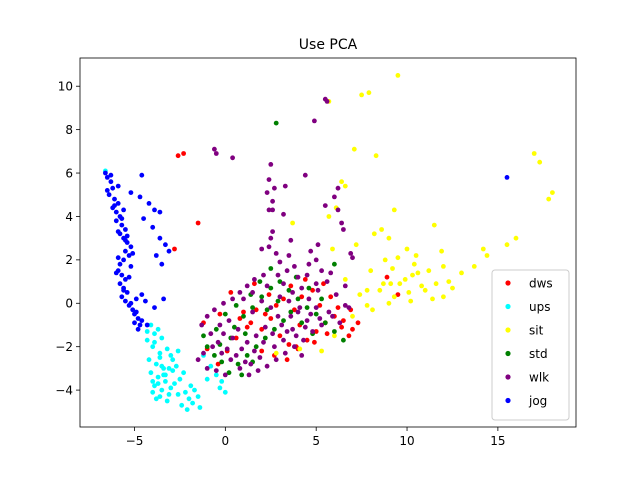  Describe the element at coordinates (226, 441) in the screenshot. I see `x-tick-label: 0` at that location.